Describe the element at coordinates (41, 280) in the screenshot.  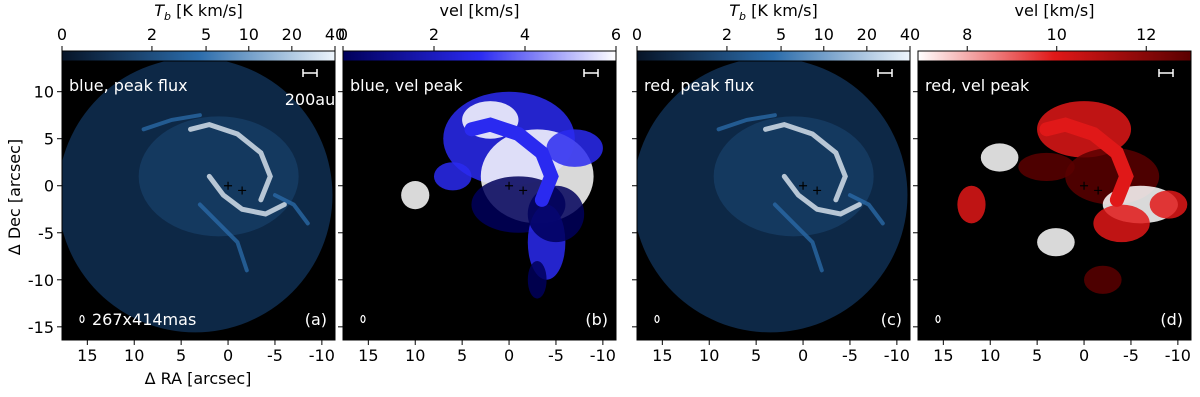
I see `y-tick-label: -10` at that location.